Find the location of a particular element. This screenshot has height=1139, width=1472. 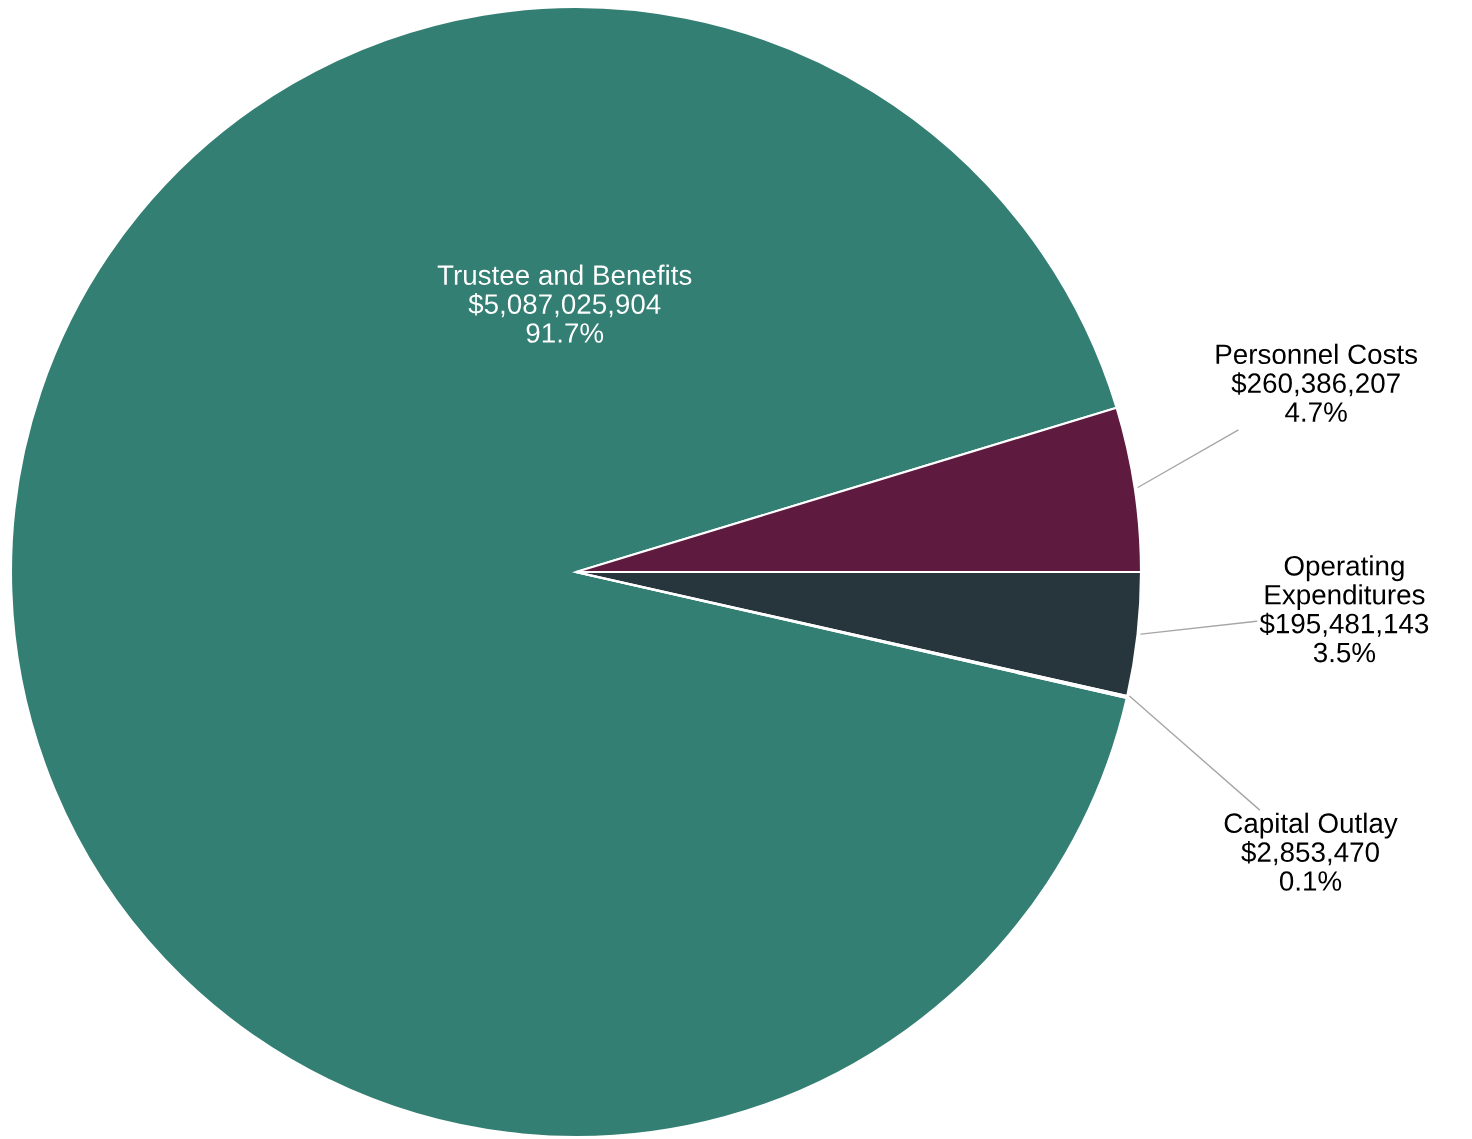

slice-label: Trustee and Benefits is located at coordinates (564, 274).